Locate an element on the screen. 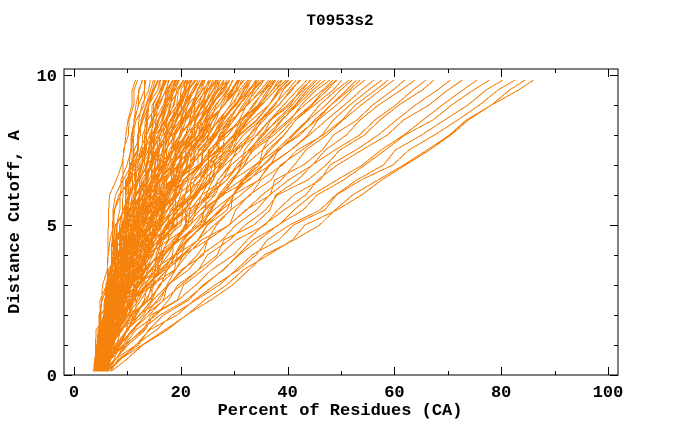  x-tick-label: 60 is located at coordinates (394, 393).